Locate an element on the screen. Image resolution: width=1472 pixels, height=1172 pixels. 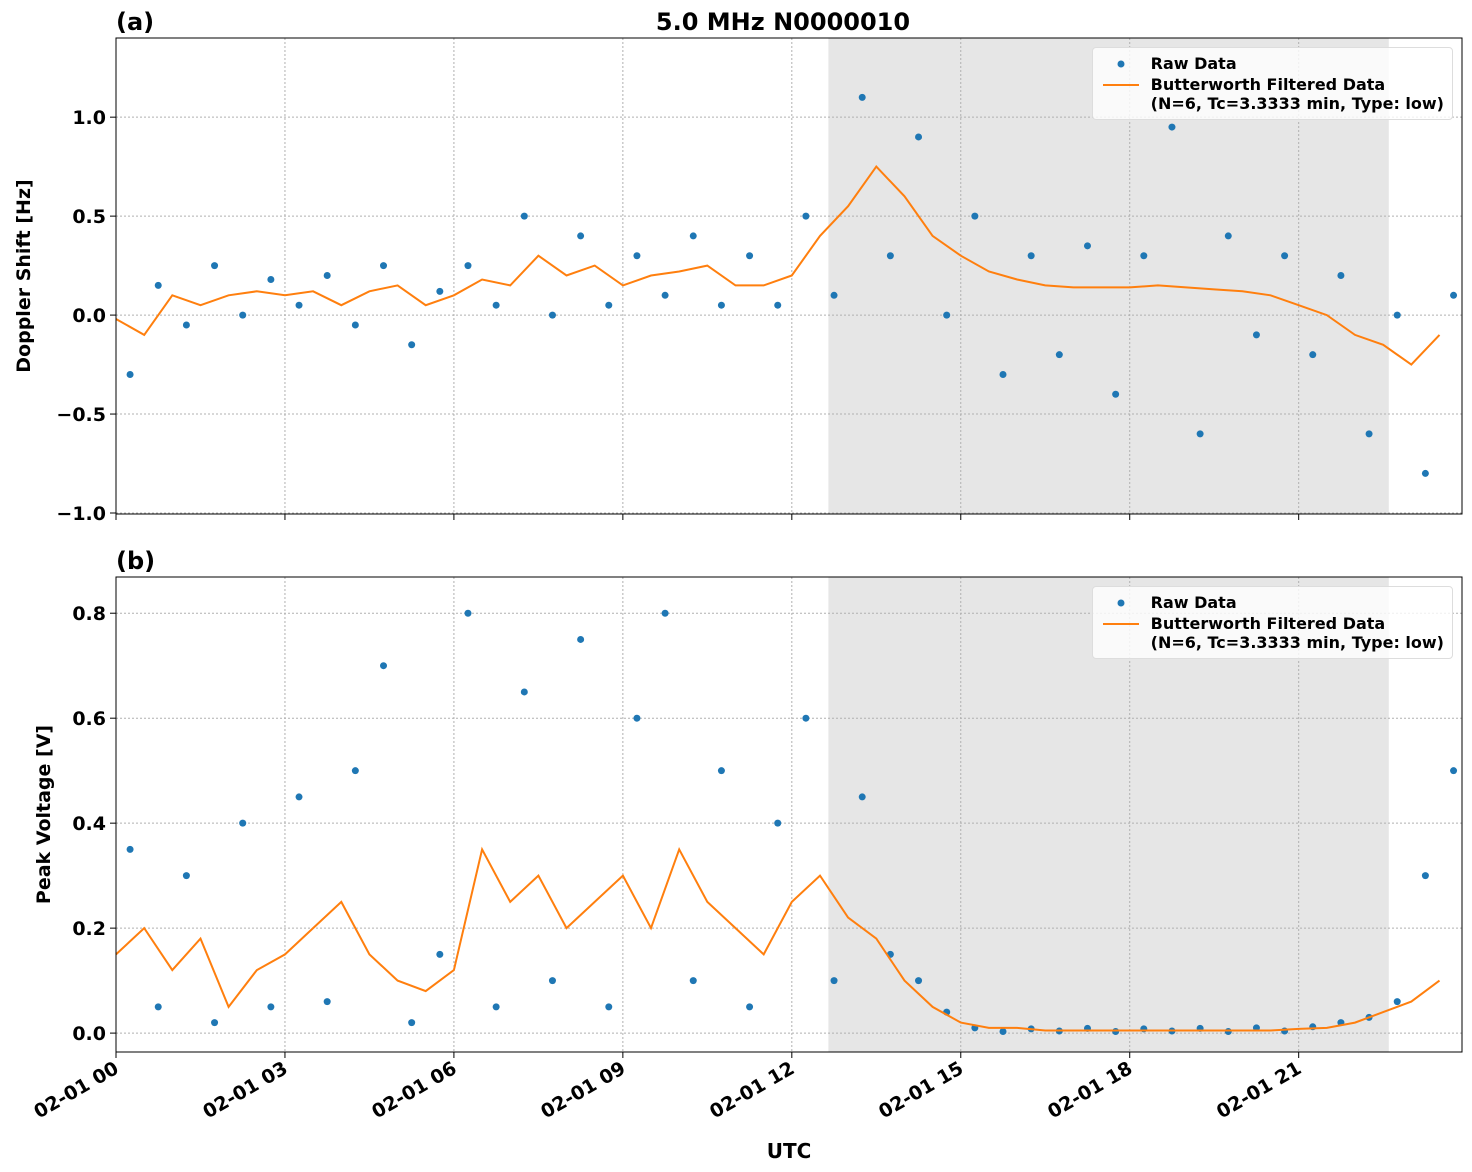
x-tick-label: 02-01 06 is located at coordinates (414, 1090).